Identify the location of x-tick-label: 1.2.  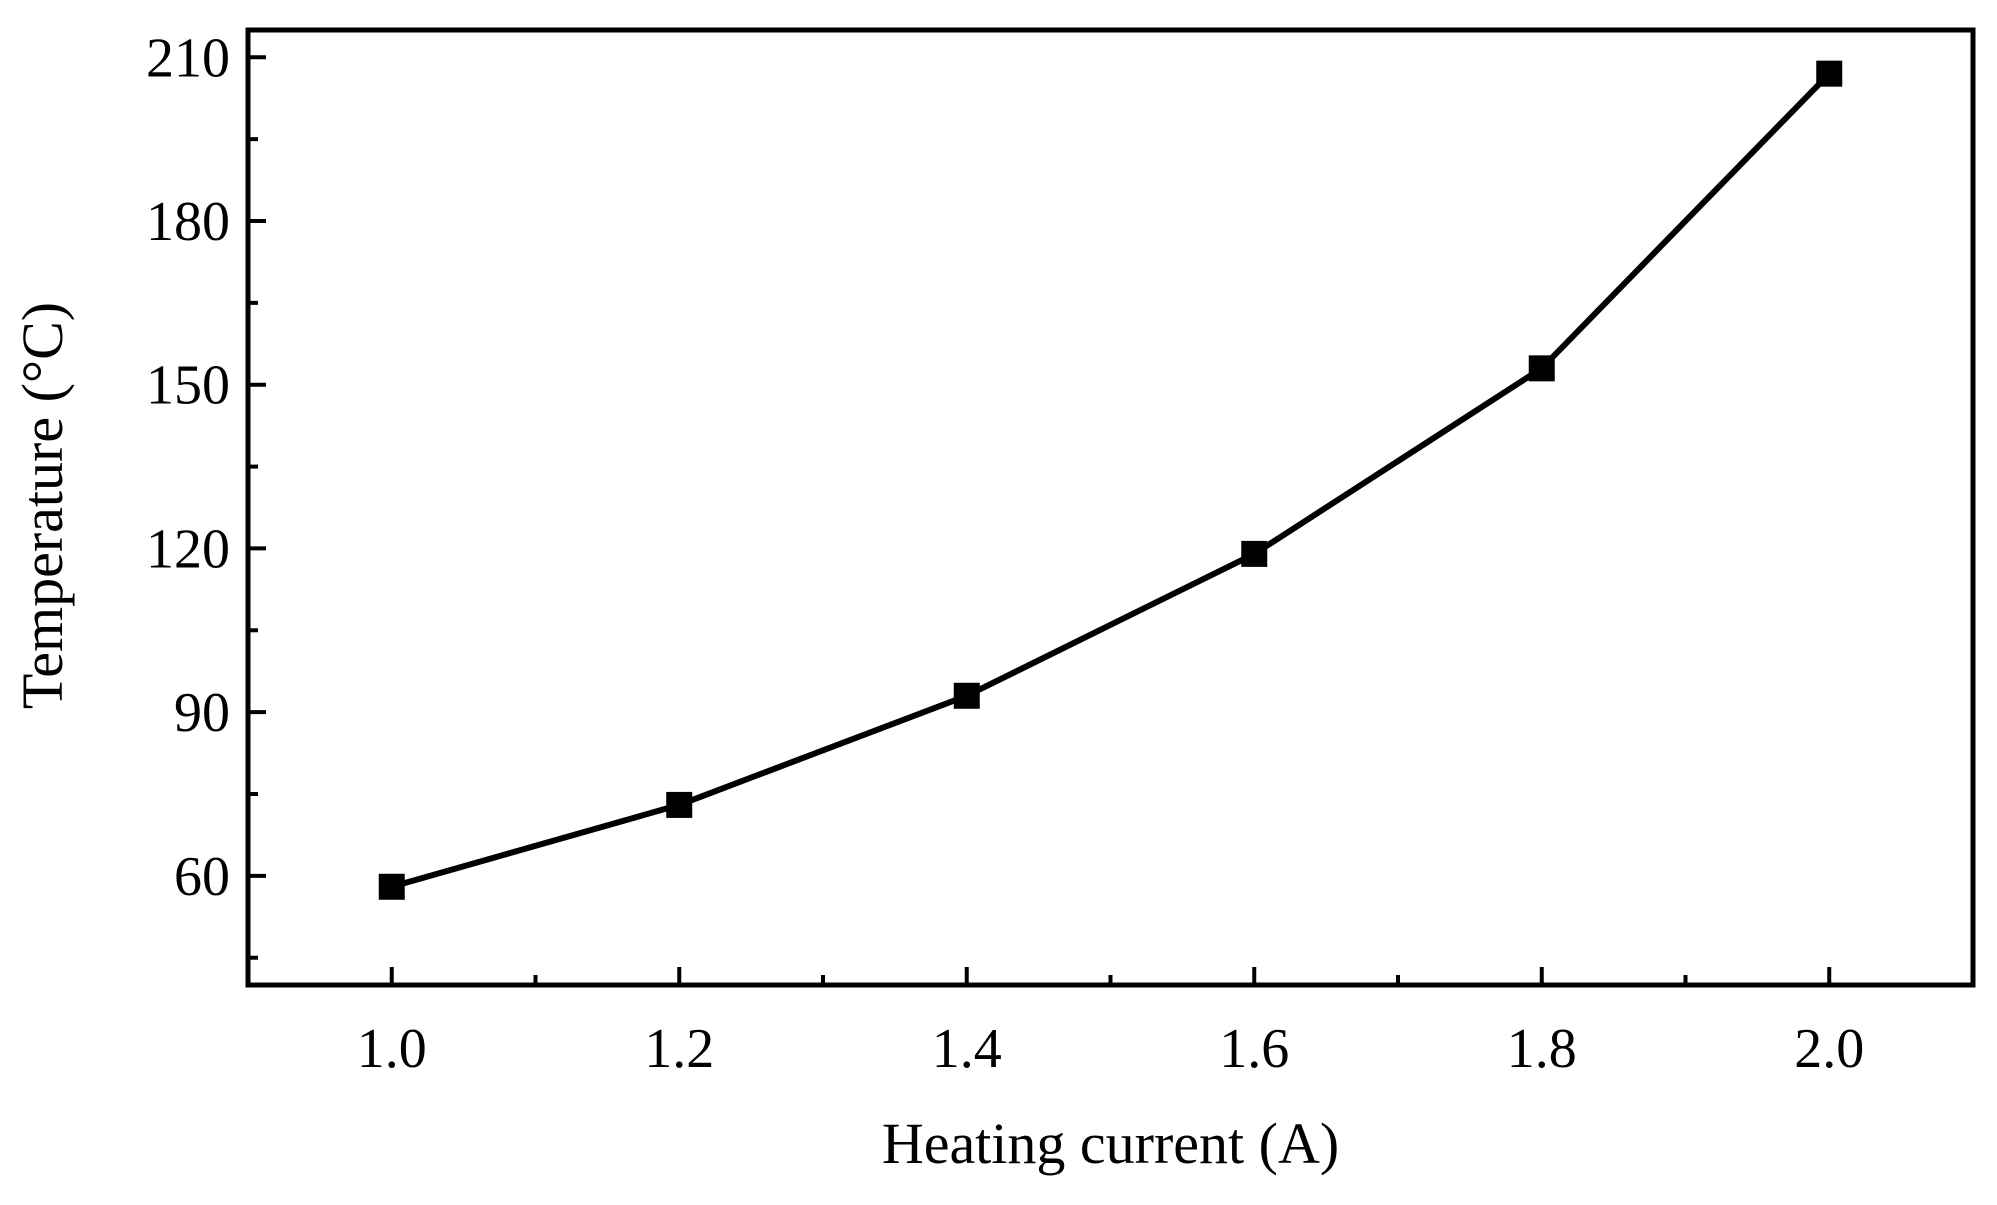
(679, 1049).